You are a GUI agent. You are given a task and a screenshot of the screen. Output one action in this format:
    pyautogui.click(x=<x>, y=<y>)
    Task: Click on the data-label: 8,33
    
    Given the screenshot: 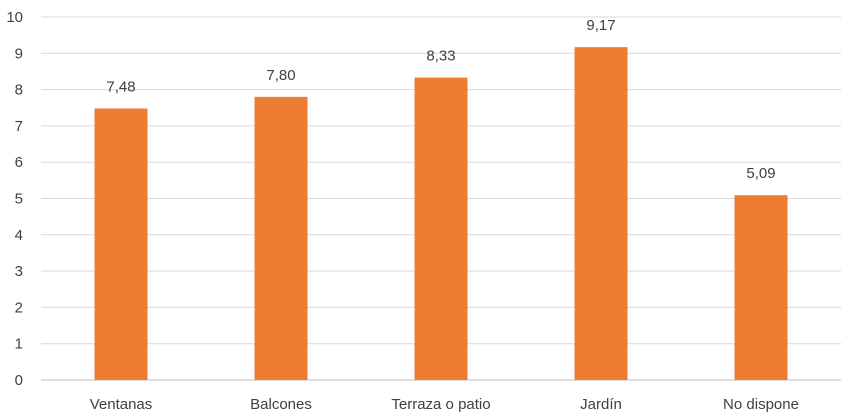 What is the action you would take?
    pyautogui.click(x=440, y=56)
    